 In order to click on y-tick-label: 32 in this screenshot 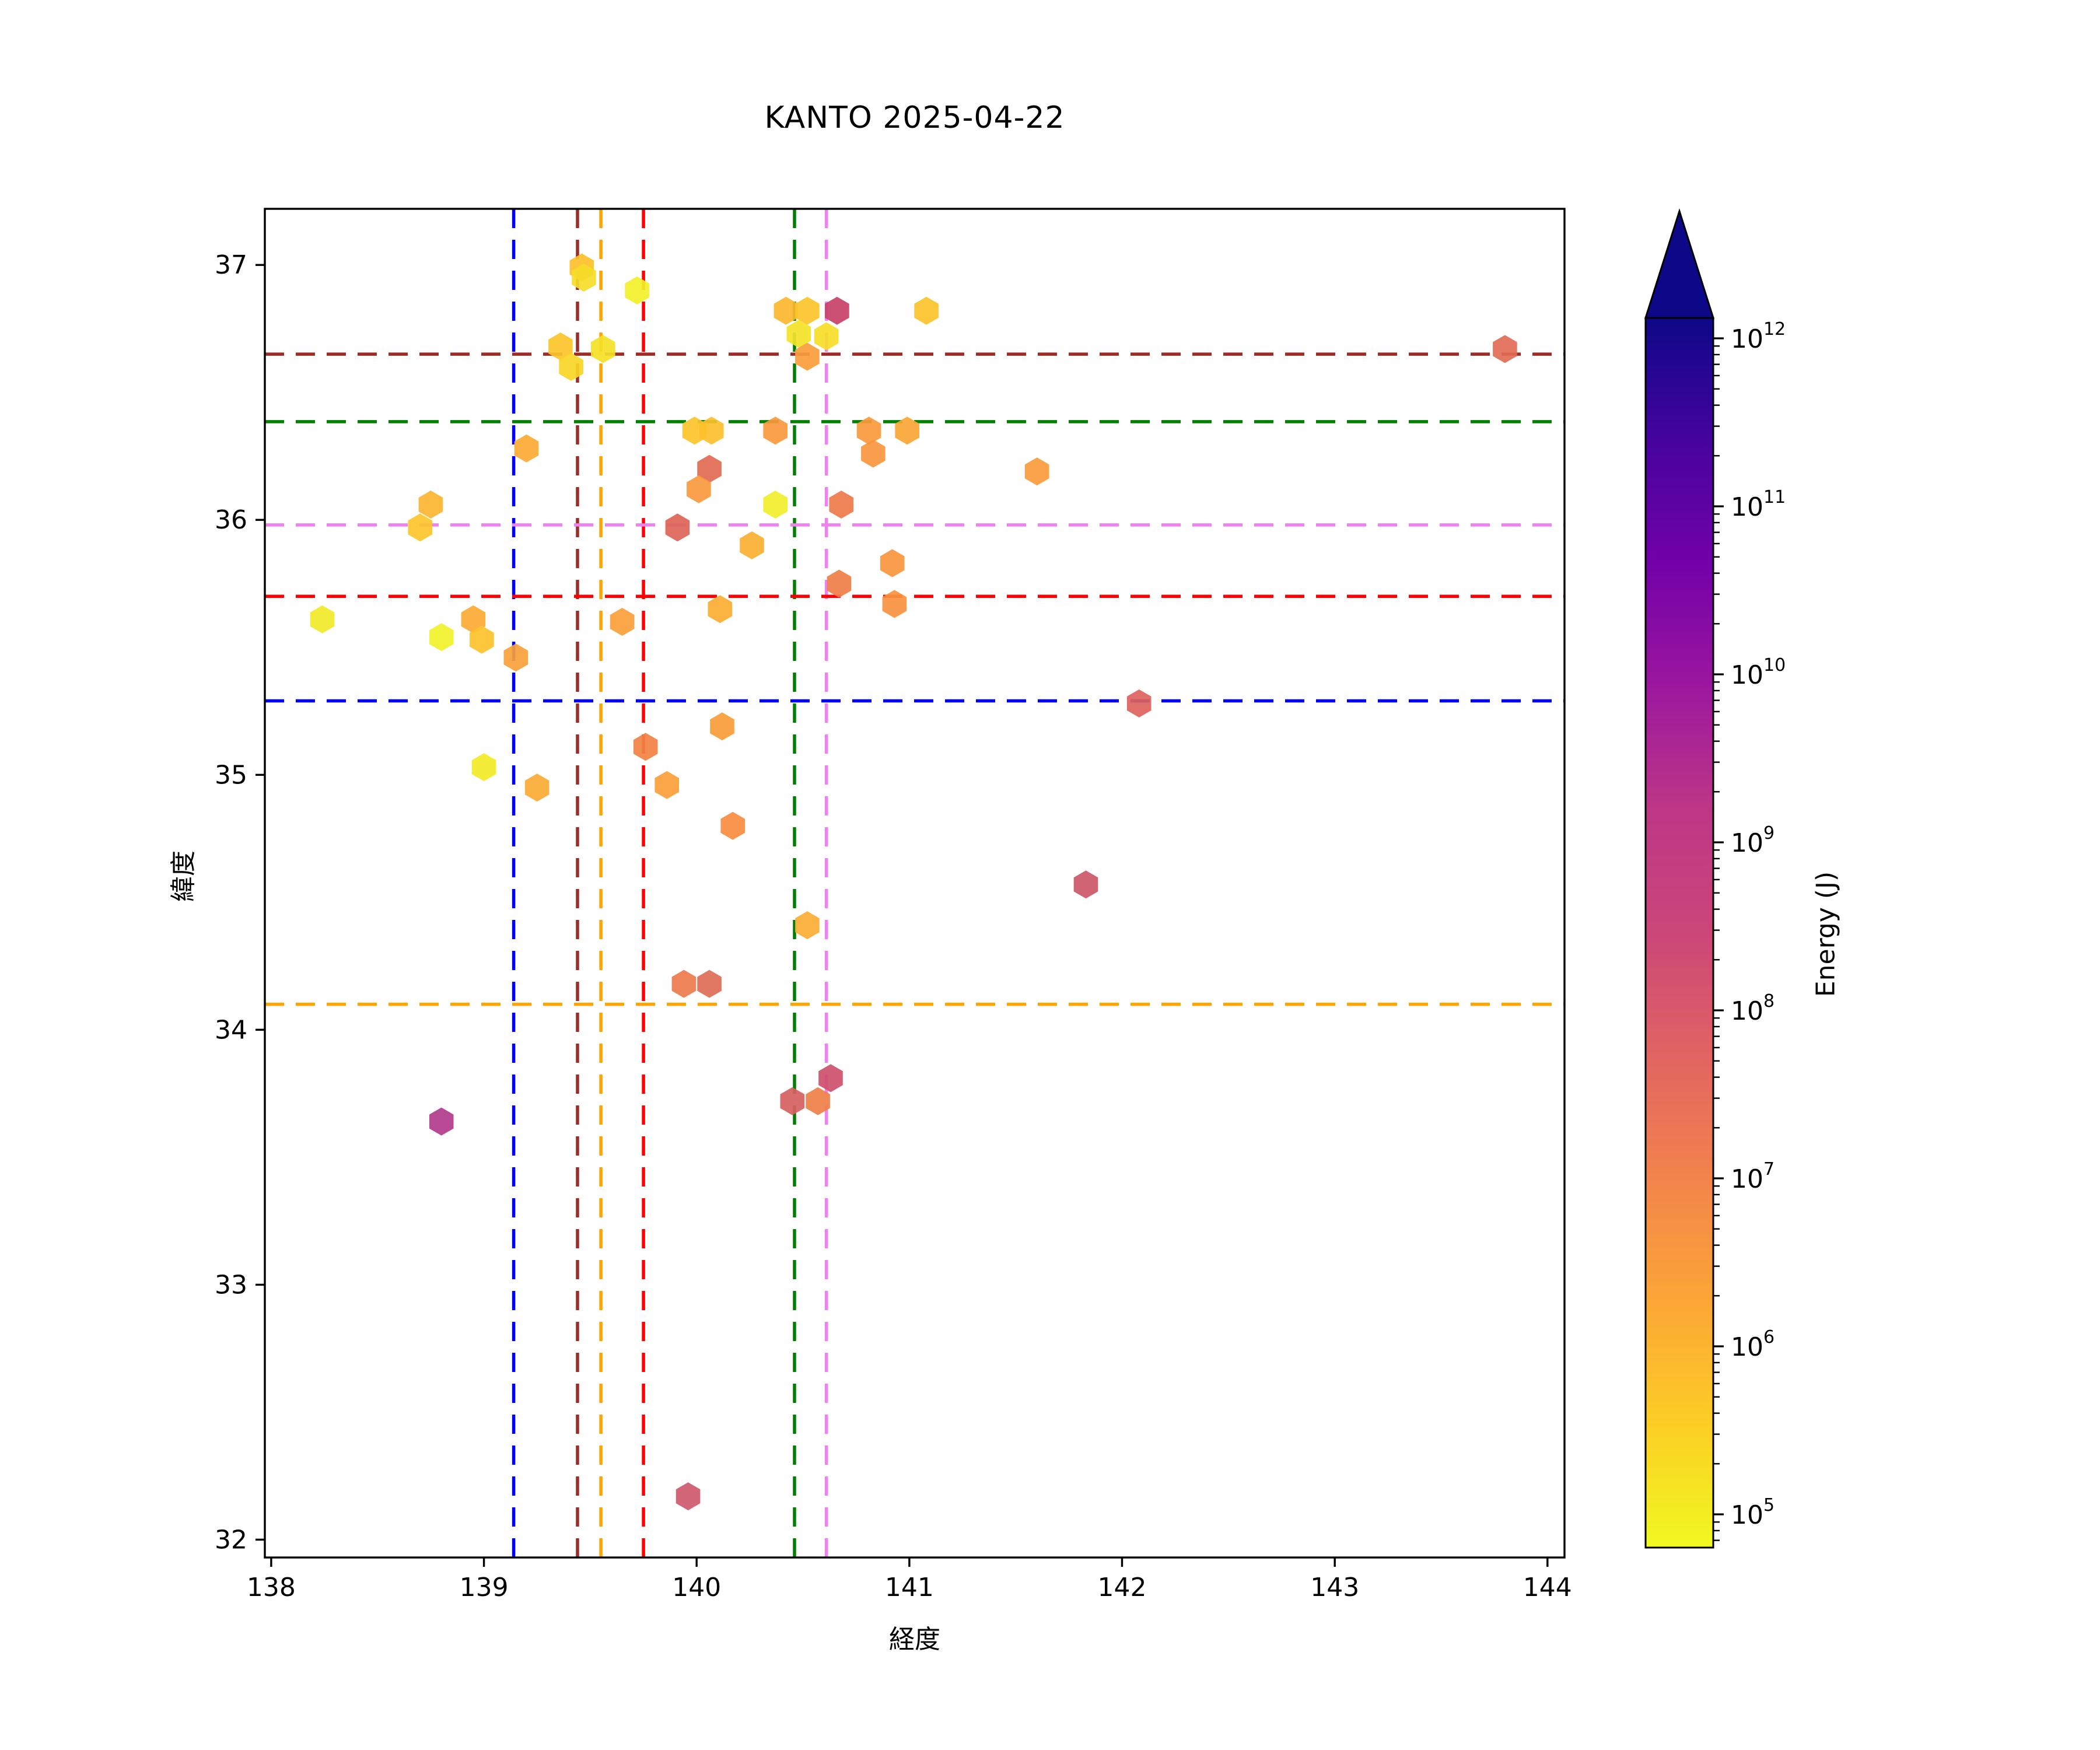, I will do `click(231, 1540)`.